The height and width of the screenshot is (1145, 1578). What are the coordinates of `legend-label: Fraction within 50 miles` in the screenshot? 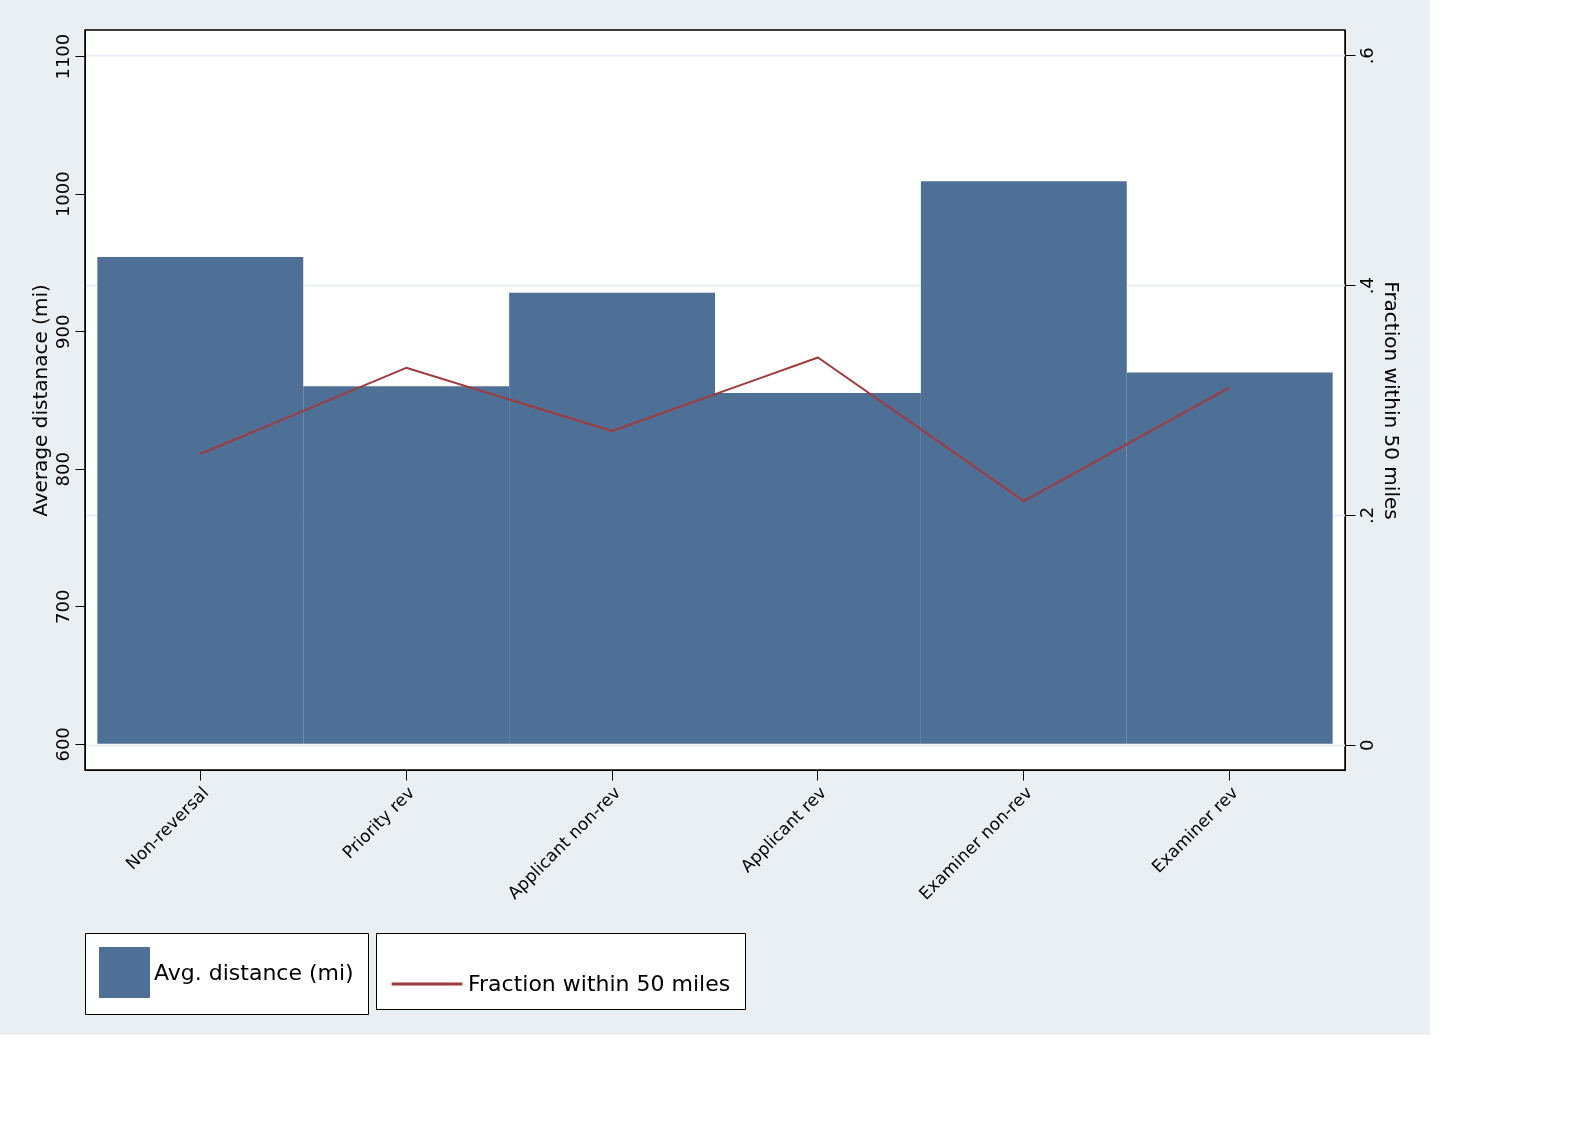 It's located at (599, 983).